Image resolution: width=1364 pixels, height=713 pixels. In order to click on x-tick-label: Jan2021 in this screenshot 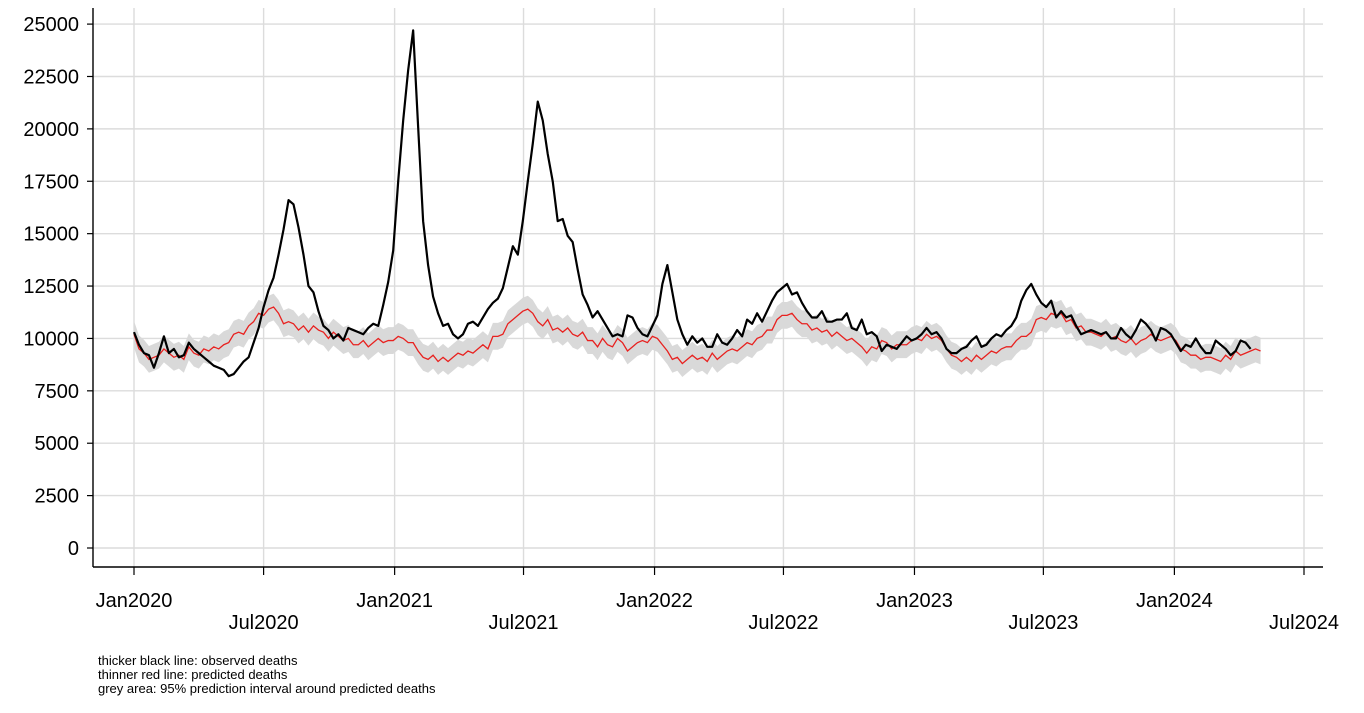, I will do `click(394, 601)`.